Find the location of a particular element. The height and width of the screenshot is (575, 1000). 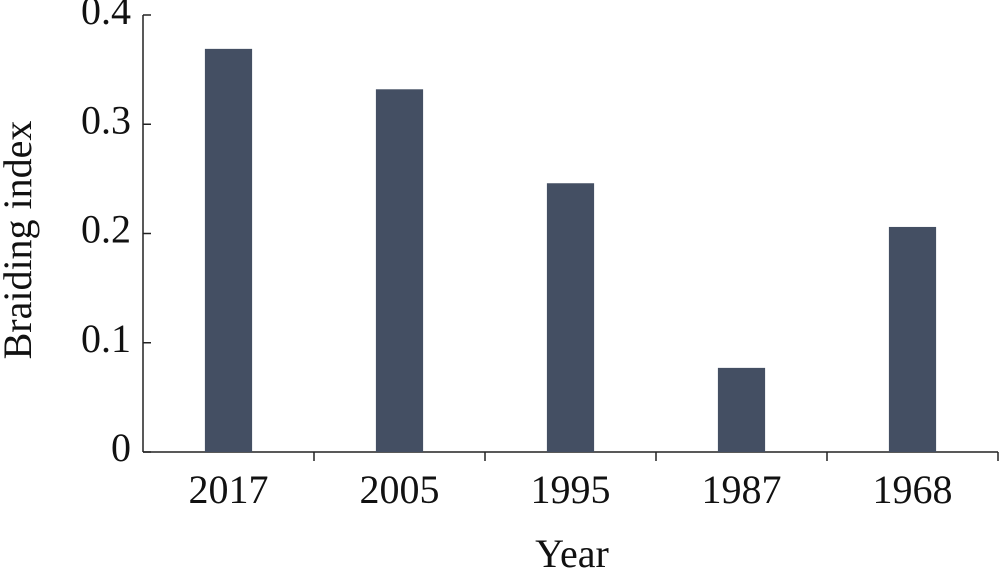

x-axis-title: Year is located at coordinates (572, 553).